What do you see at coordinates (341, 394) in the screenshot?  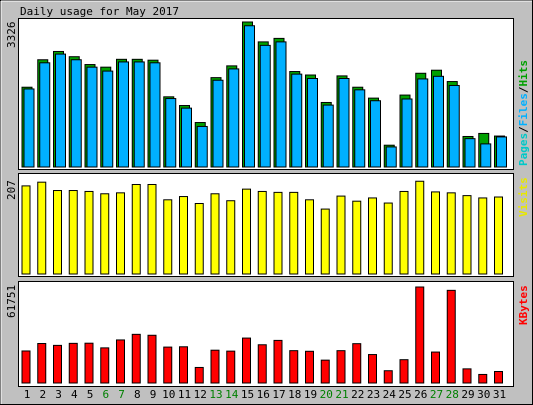 I see `day-label-21: 21` at bounding box center [341, 394].